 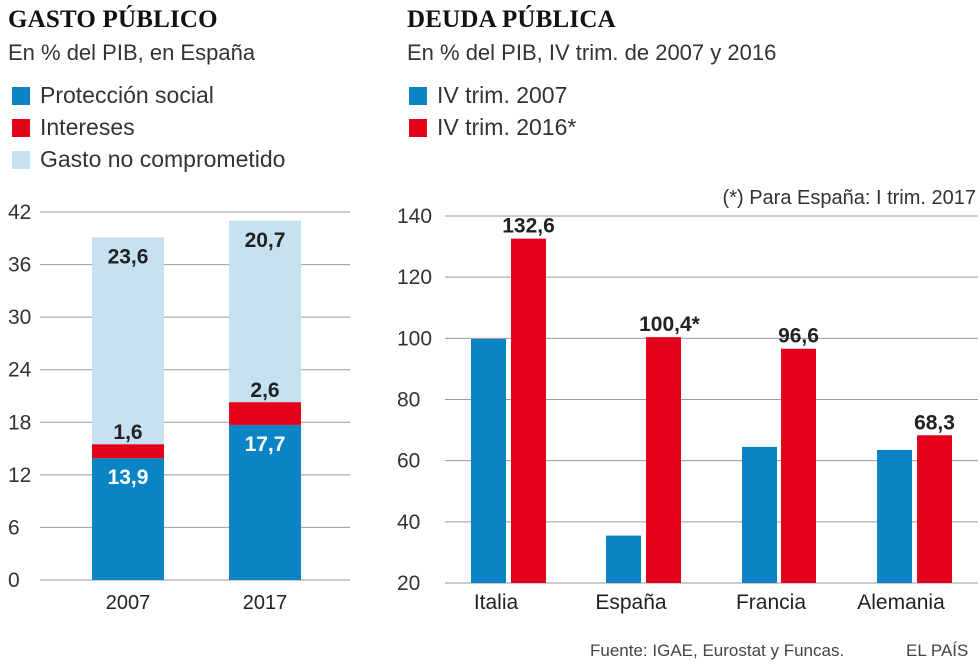 I want to click on y-tick-label: 80, so click(x=408, y=400).